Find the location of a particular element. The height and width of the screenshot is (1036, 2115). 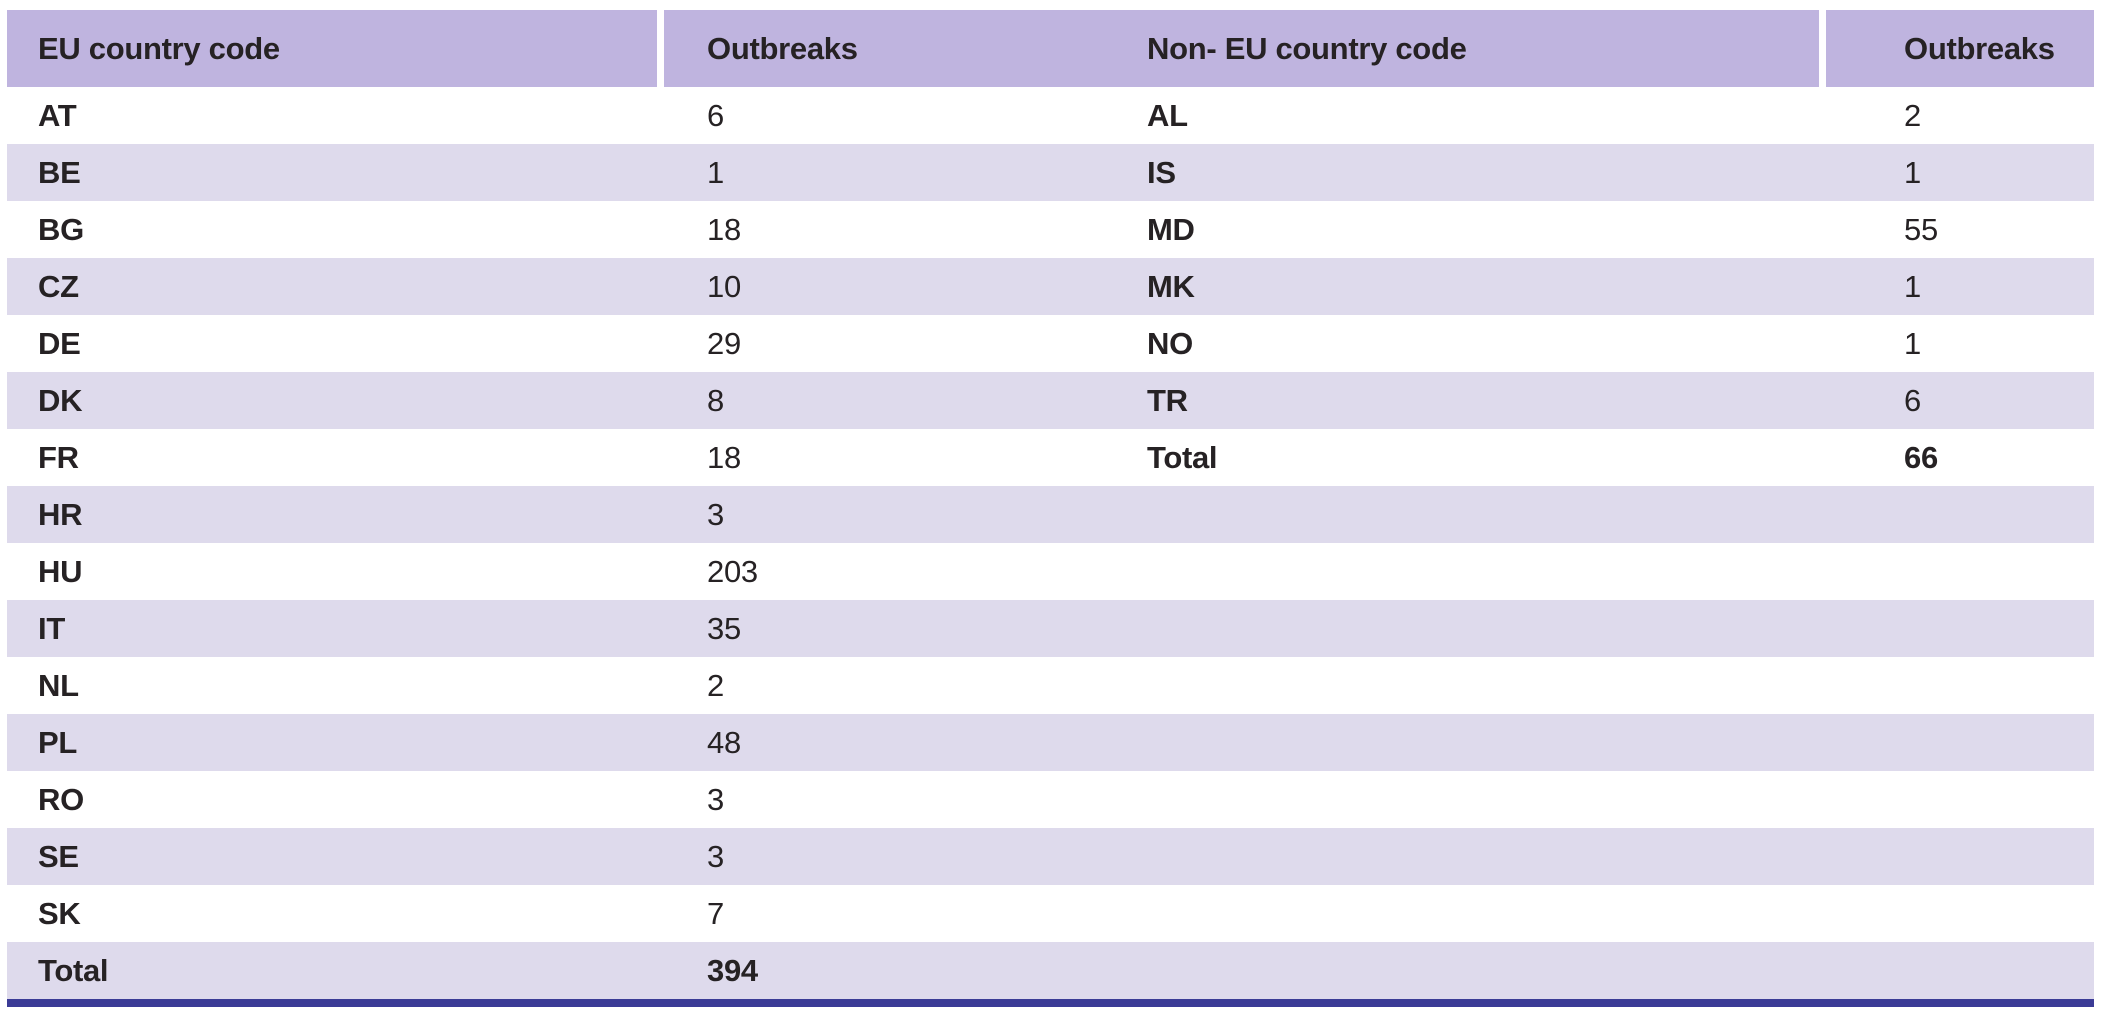

table-row: BE 1 IS 1 is located at coordinates (1050, 172).